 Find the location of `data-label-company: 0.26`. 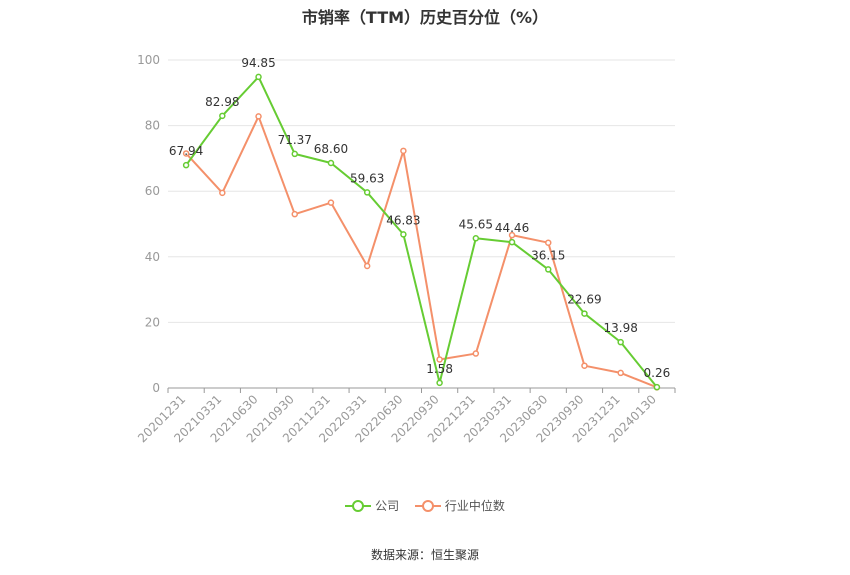

data-label-company: 0.26 is located at coordinates (657, 373).